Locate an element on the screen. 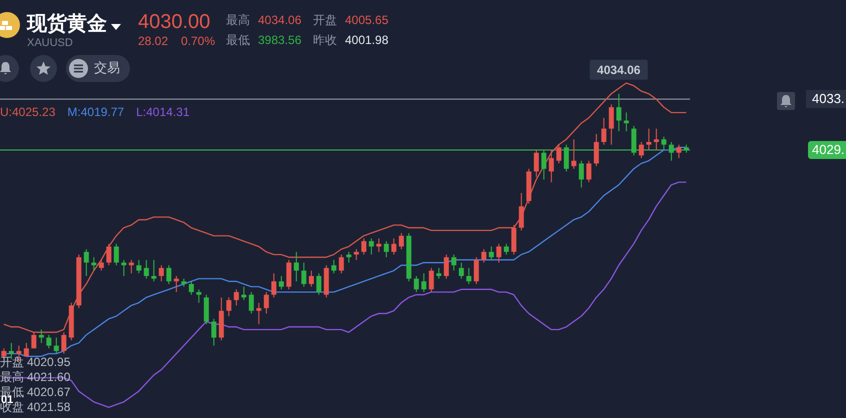  chart-subtitle: XAUUSD is located at coordinates (50, 43).